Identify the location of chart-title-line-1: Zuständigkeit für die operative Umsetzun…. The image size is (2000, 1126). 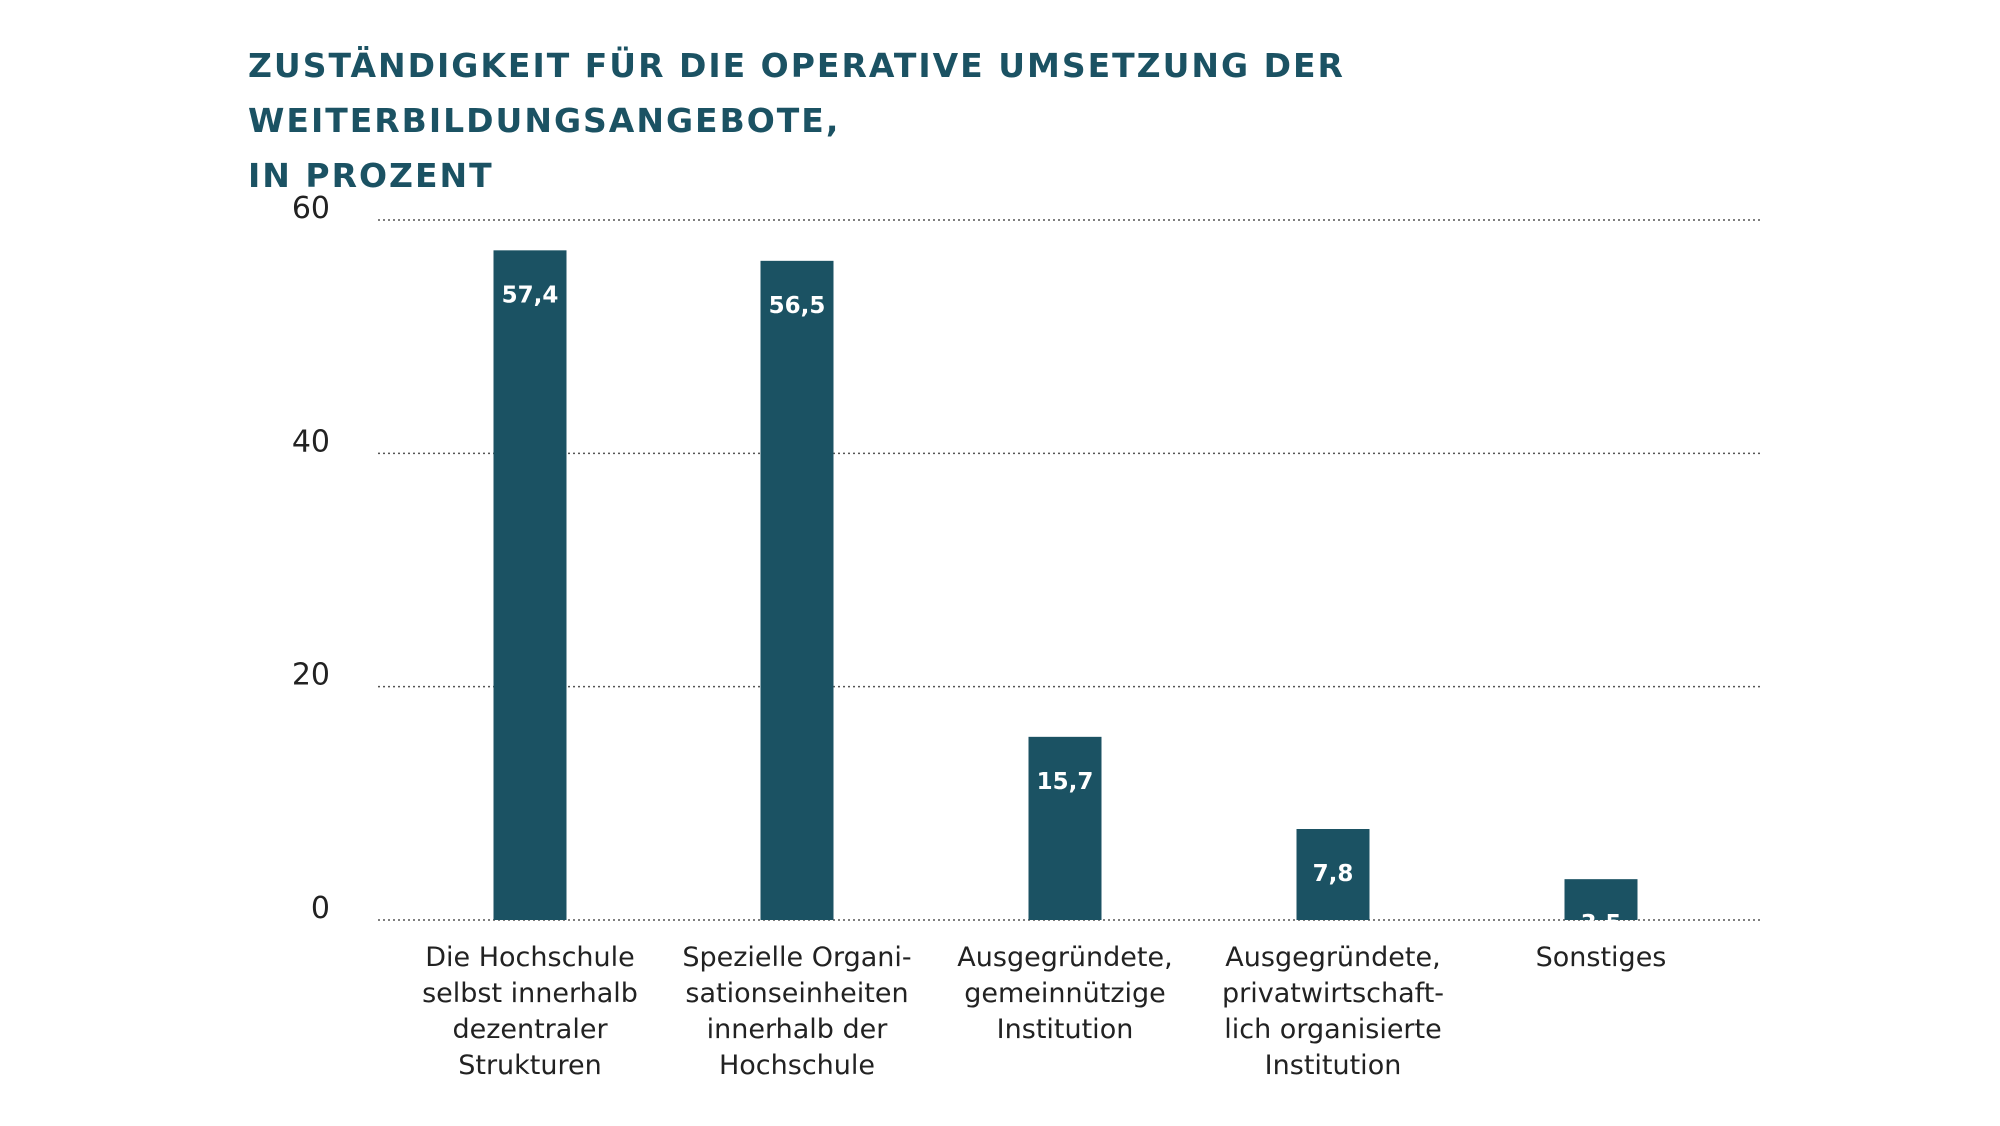
(796, 93).